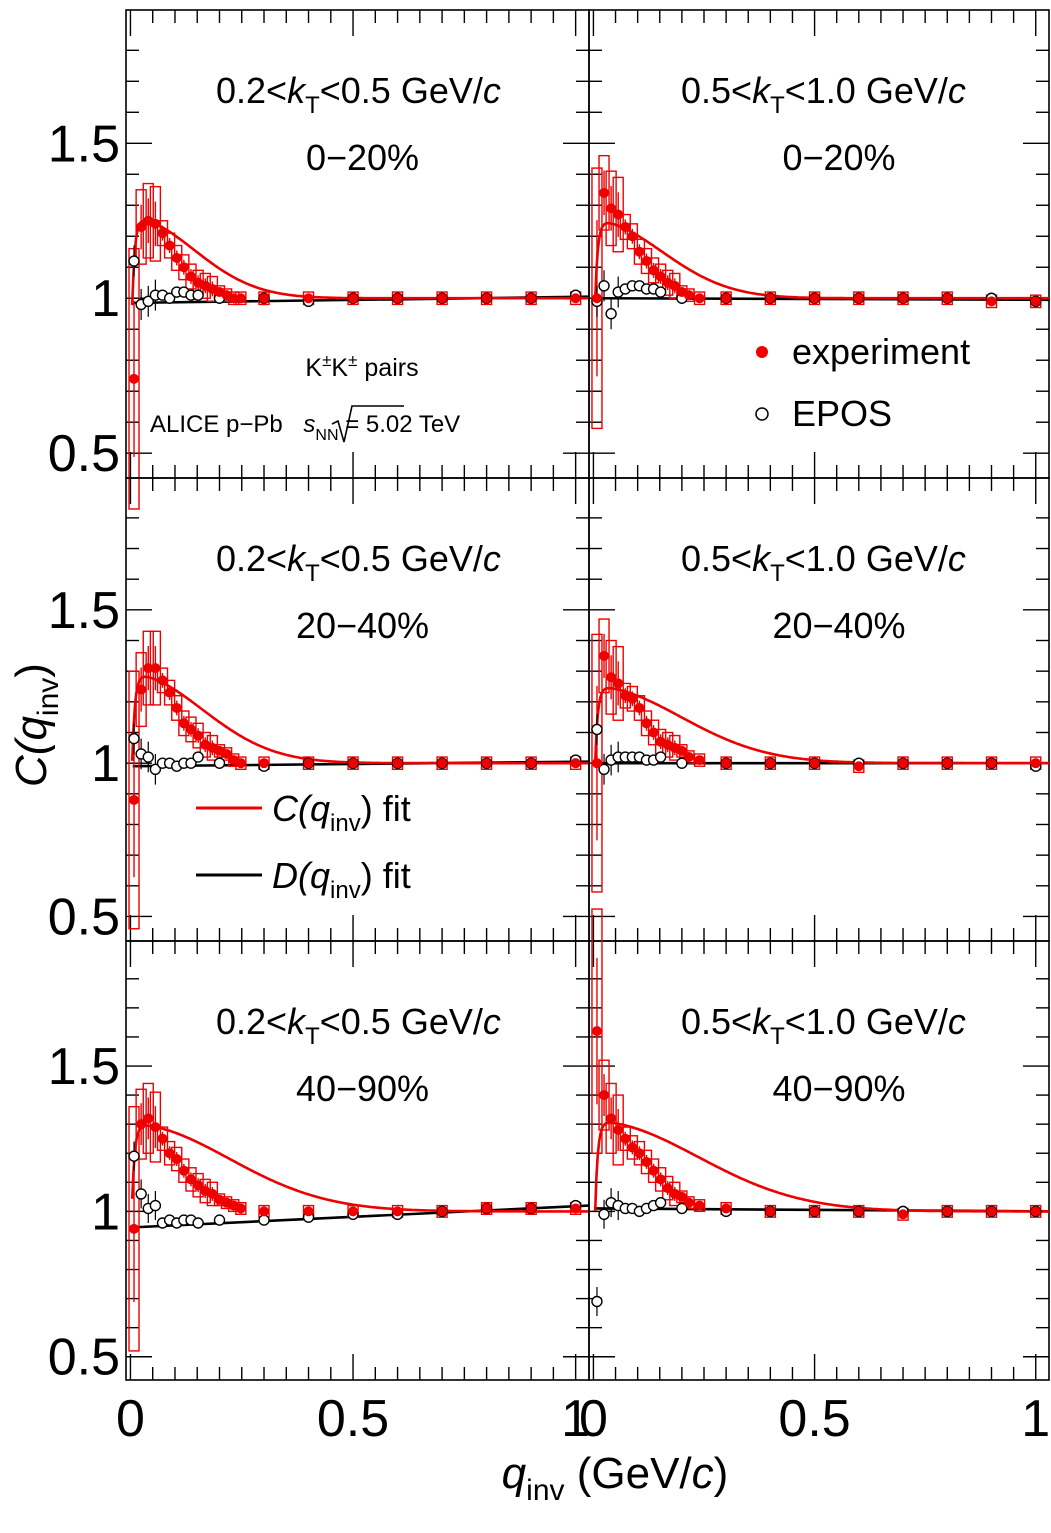 The height and width of the screenshot is (1533, 1051). What do you see at coordinates (313, 368) in the screenshot?
I see `pairs-k1: K` at bounding box center [313, 368].